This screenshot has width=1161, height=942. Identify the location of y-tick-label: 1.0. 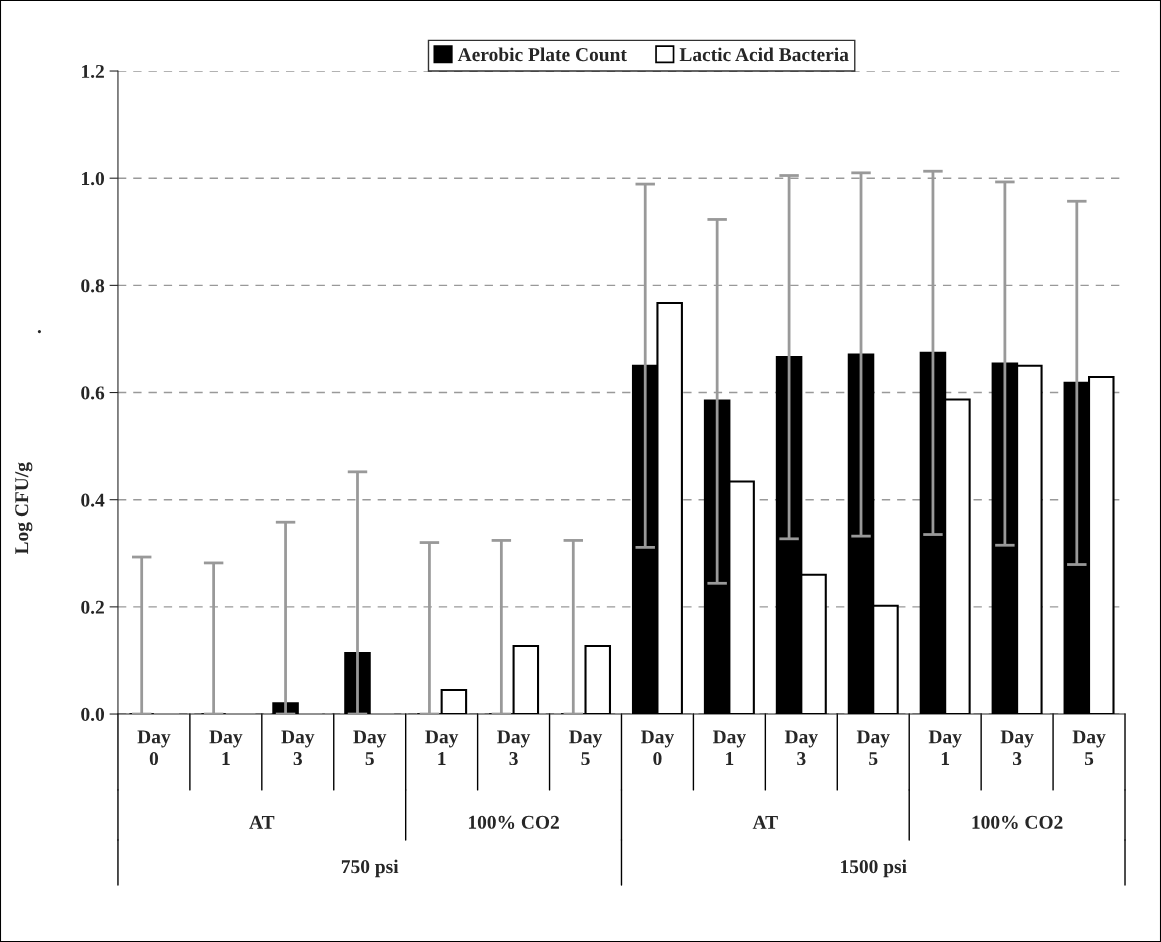
(93, 179).